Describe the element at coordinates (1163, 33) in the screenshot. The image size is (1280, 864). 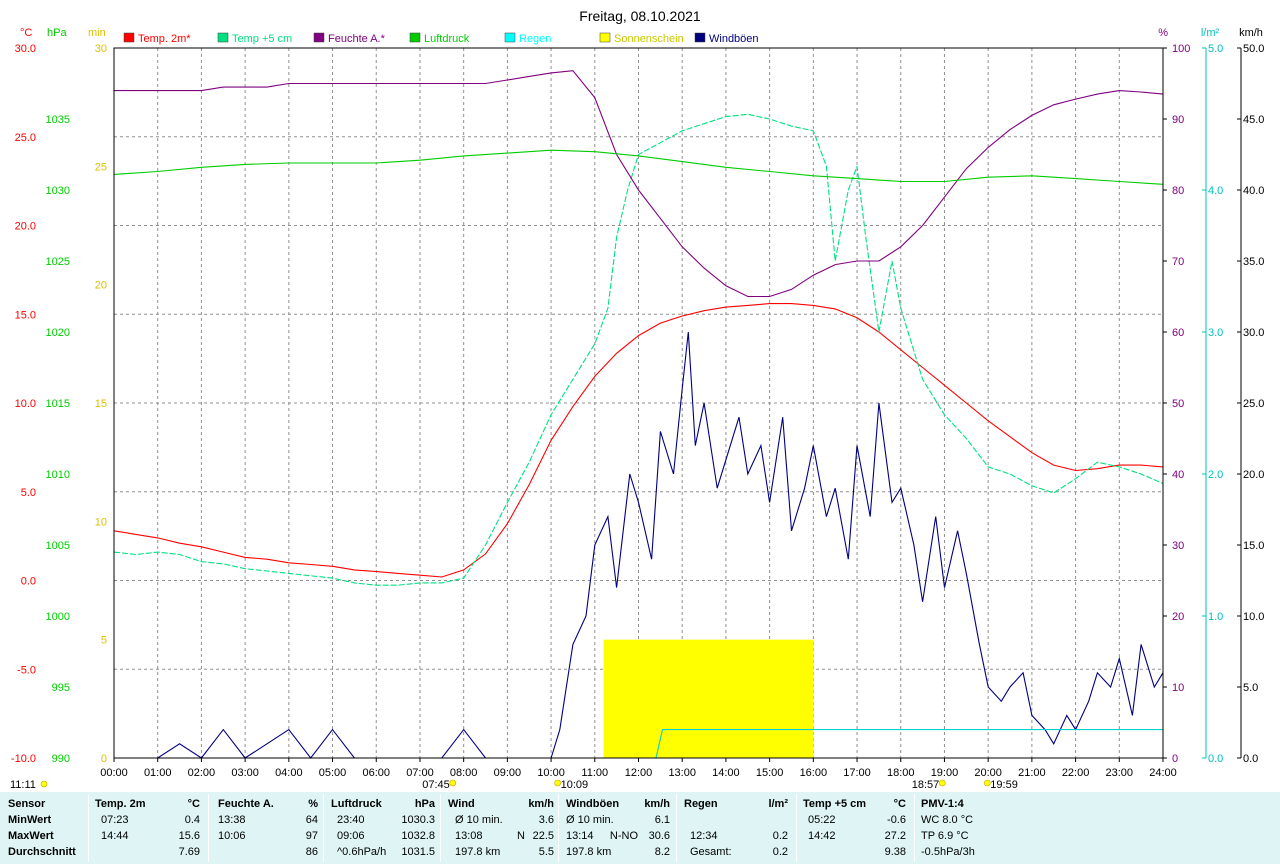
I see `humidity-unit-label: %` at that location.